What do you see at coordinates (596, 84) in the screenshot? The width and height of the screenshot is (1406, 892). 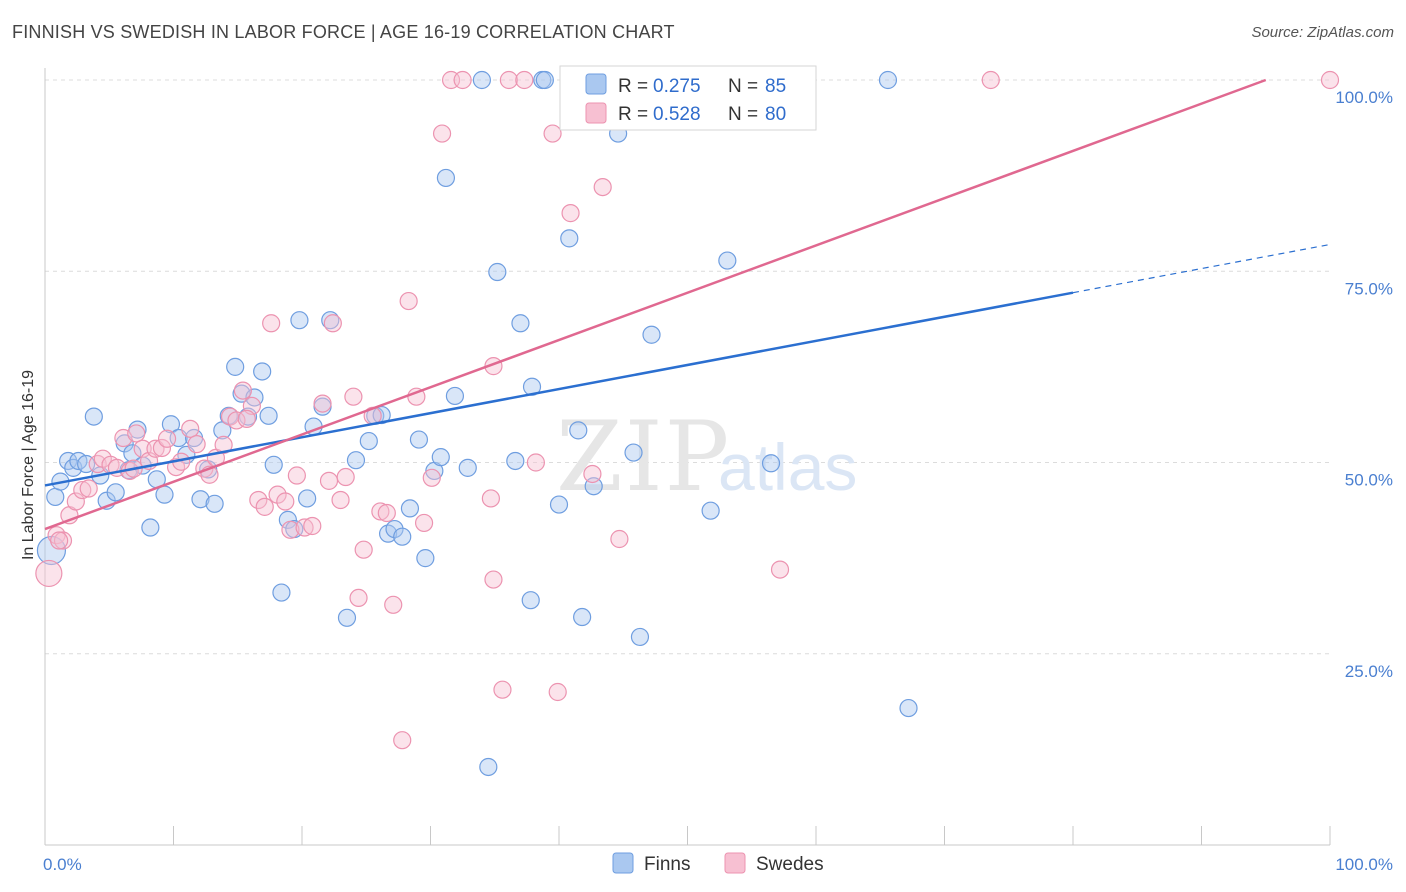 I see `legend-swatch-finns` at bounding box center [596, 84].